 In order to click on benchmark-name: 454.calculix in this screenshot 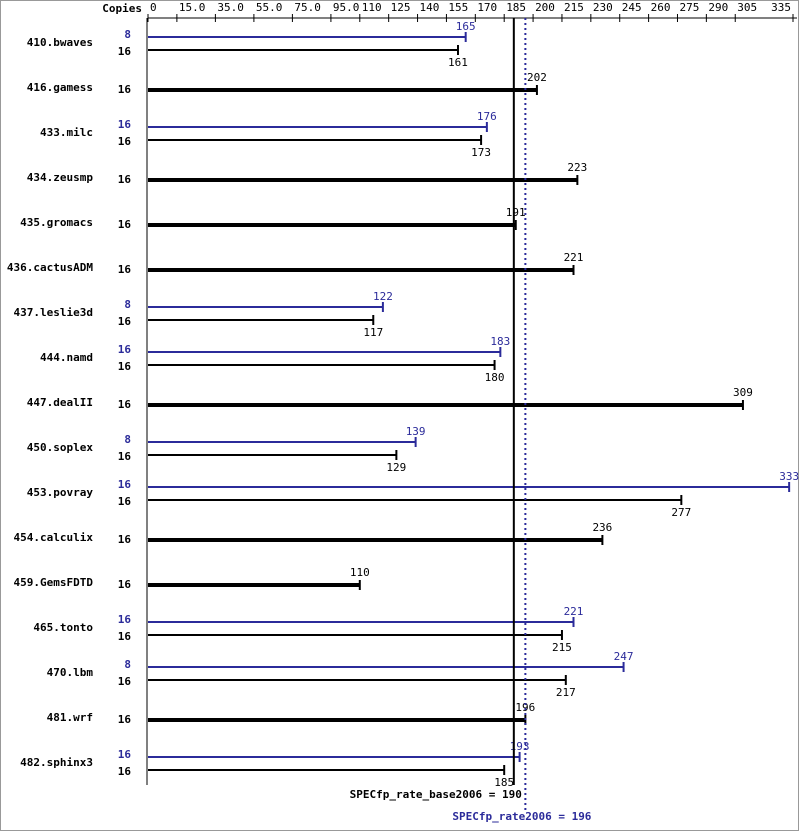, I will do `click(54, 537)`.